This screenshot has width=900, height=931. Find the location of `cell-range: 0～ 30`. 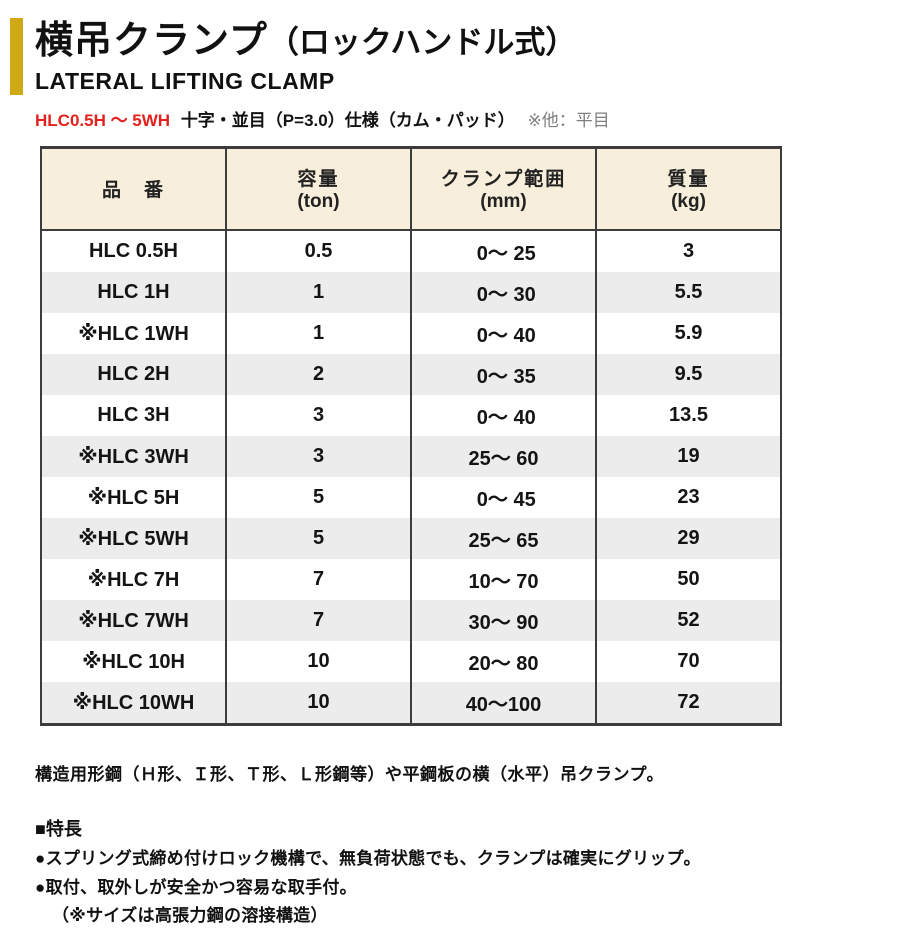

cell-range: 0～ 30 is located at coordinates (503, 292).